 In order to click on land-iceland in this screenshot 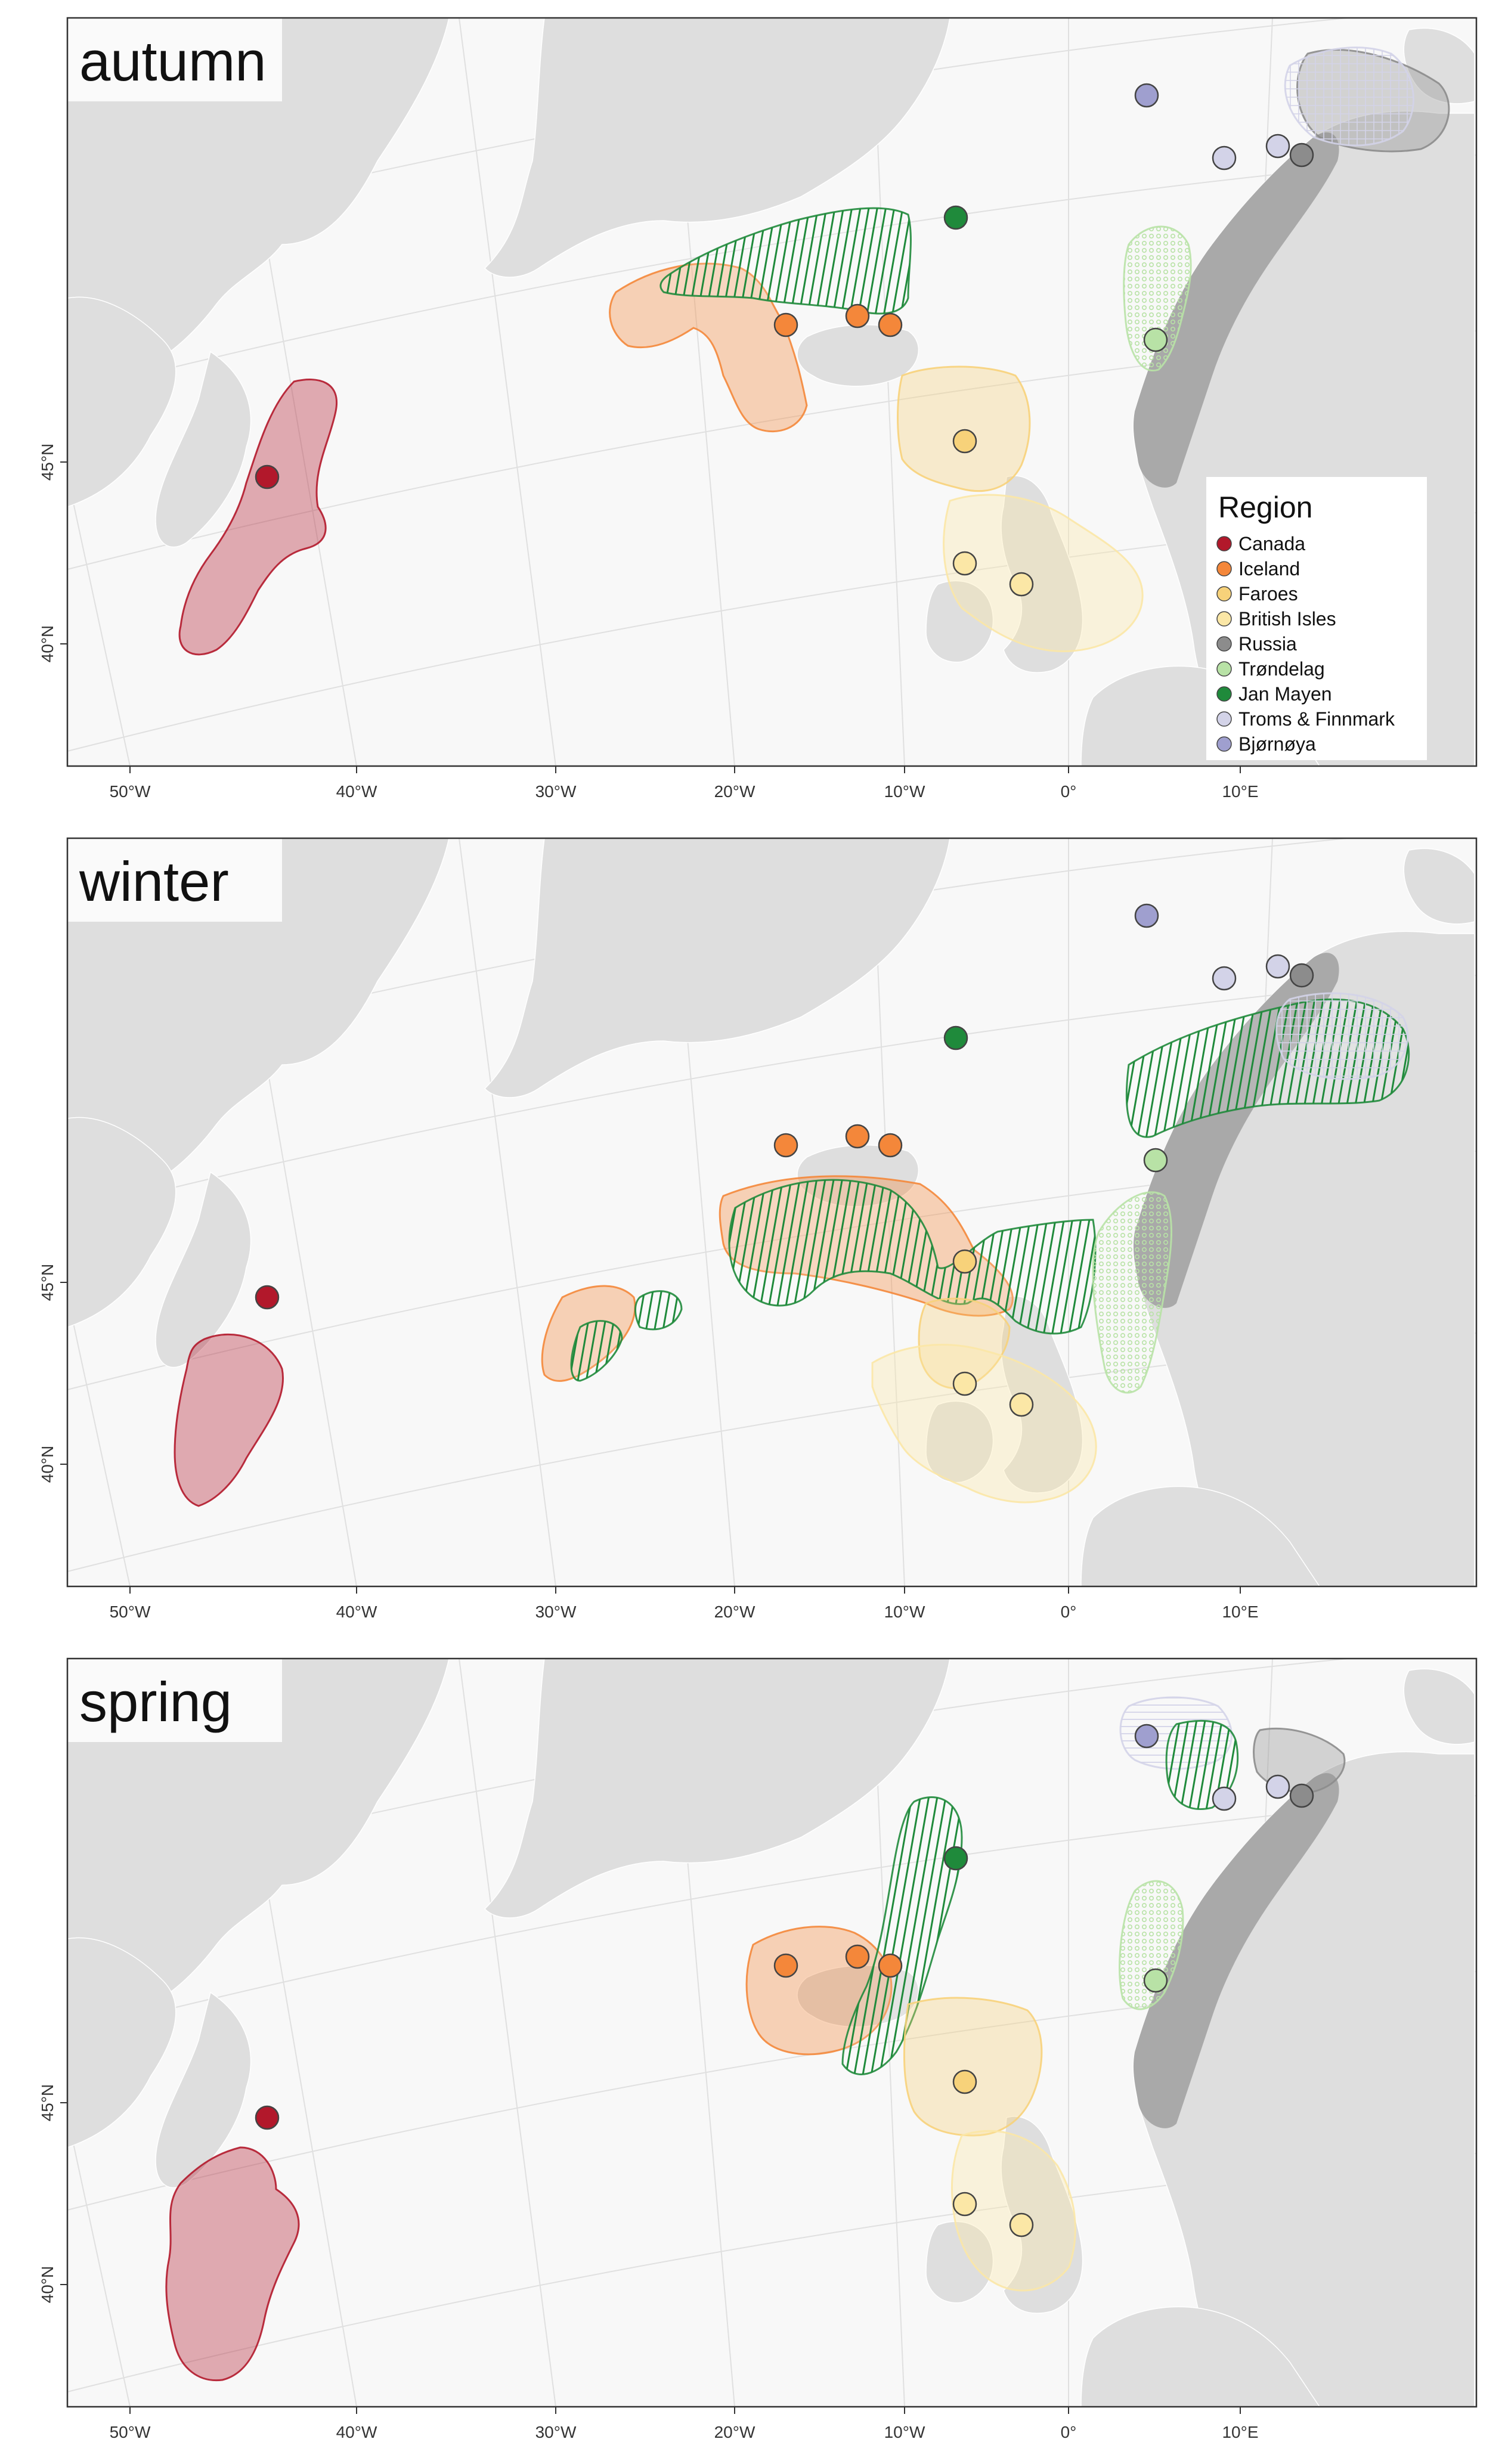, I will do `click(858, 356)`.